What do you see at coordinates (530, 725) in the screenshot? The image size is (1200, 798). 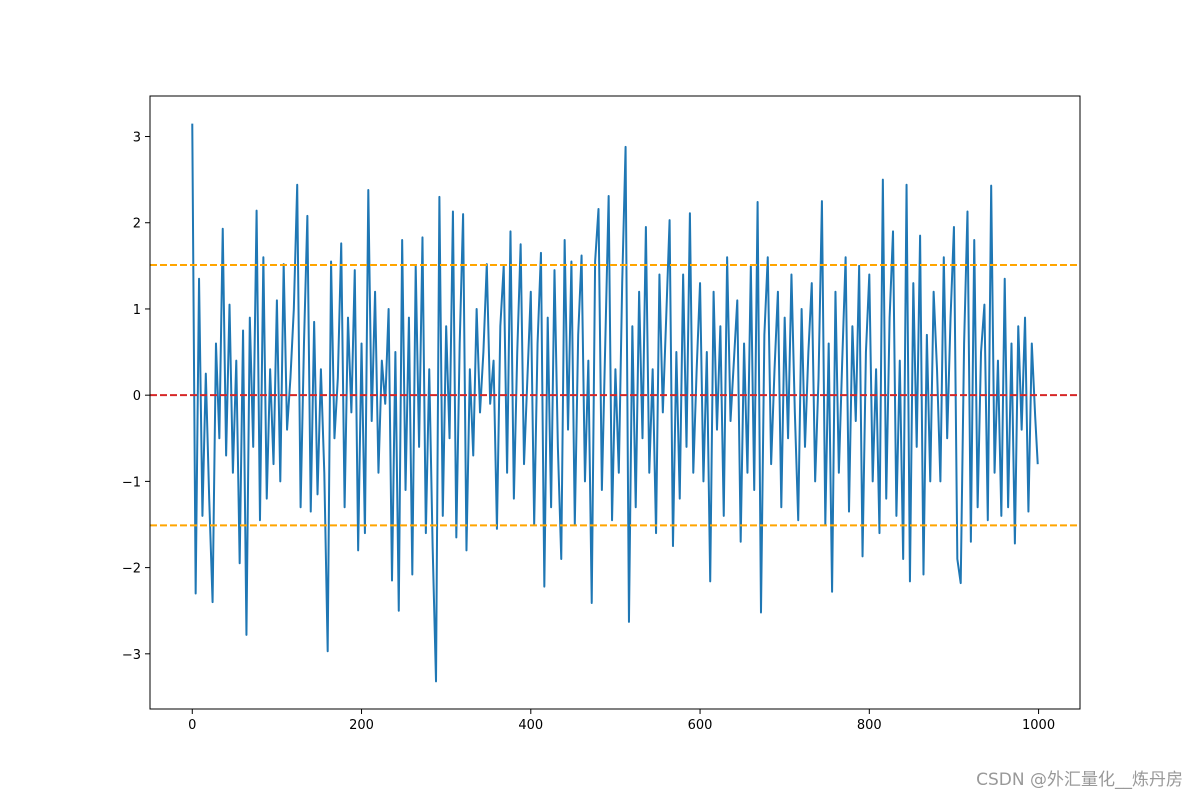 I see `x-tick-label: 400` at bounding box center [530, 725].